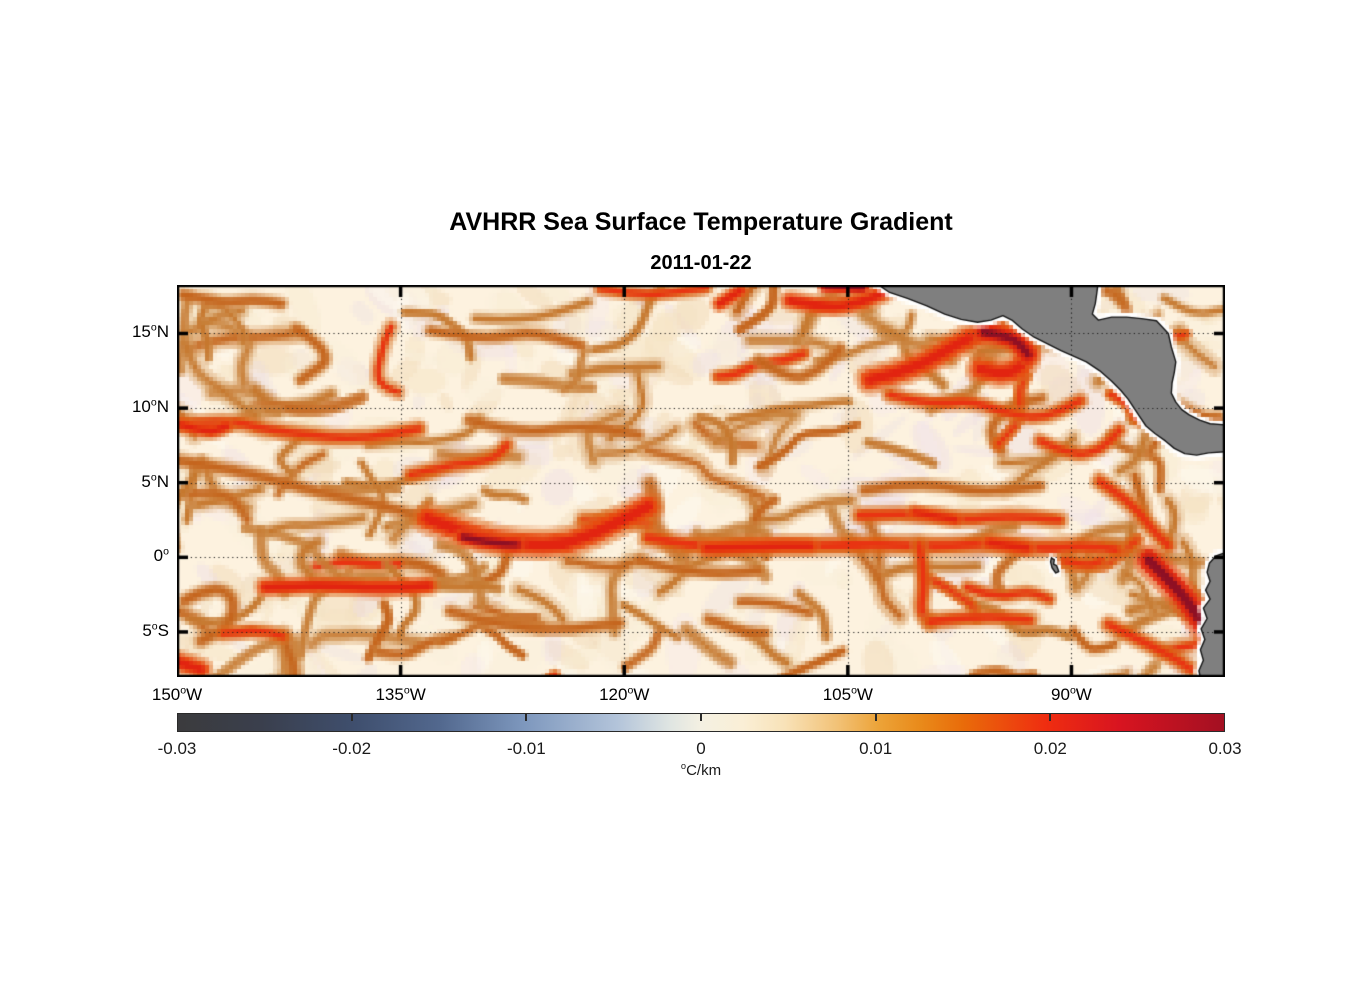  I want to click on lat-tick-label: 5oS, so click(155, 630).